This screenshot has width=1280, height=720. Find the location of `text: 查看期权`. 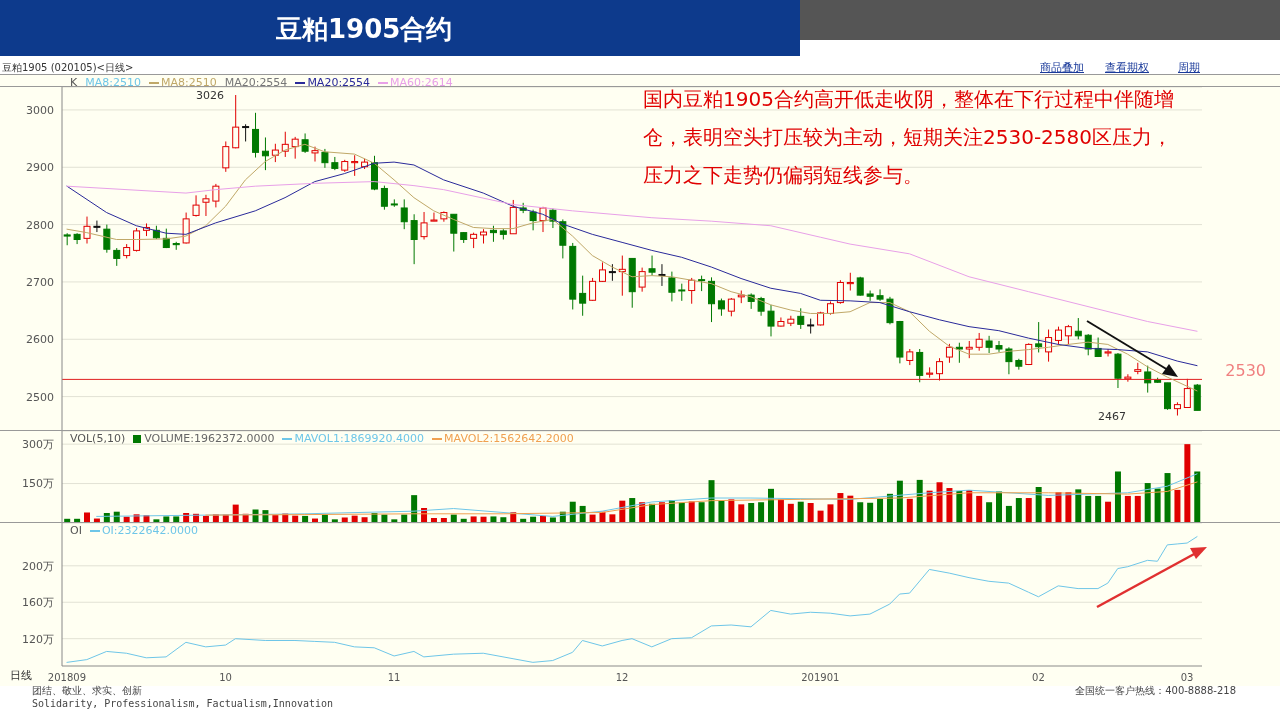

text: 查看期权 is located at coordinates (1127, 67).